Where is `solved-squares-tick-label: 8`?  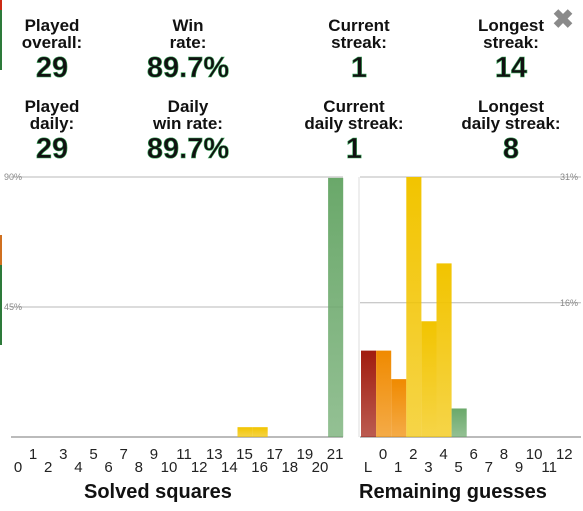
solved-squares-tick-label: 8 is located at coordinates (139, 467).